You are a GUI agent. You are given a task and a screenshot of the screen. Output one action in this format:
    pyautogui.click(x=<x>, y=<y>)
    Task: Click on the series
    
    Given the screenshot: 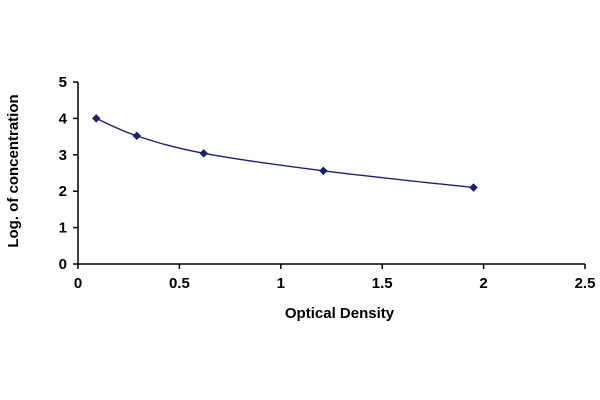 What is the action you would take?
    pyautogui.click(x=284, y=153)
    